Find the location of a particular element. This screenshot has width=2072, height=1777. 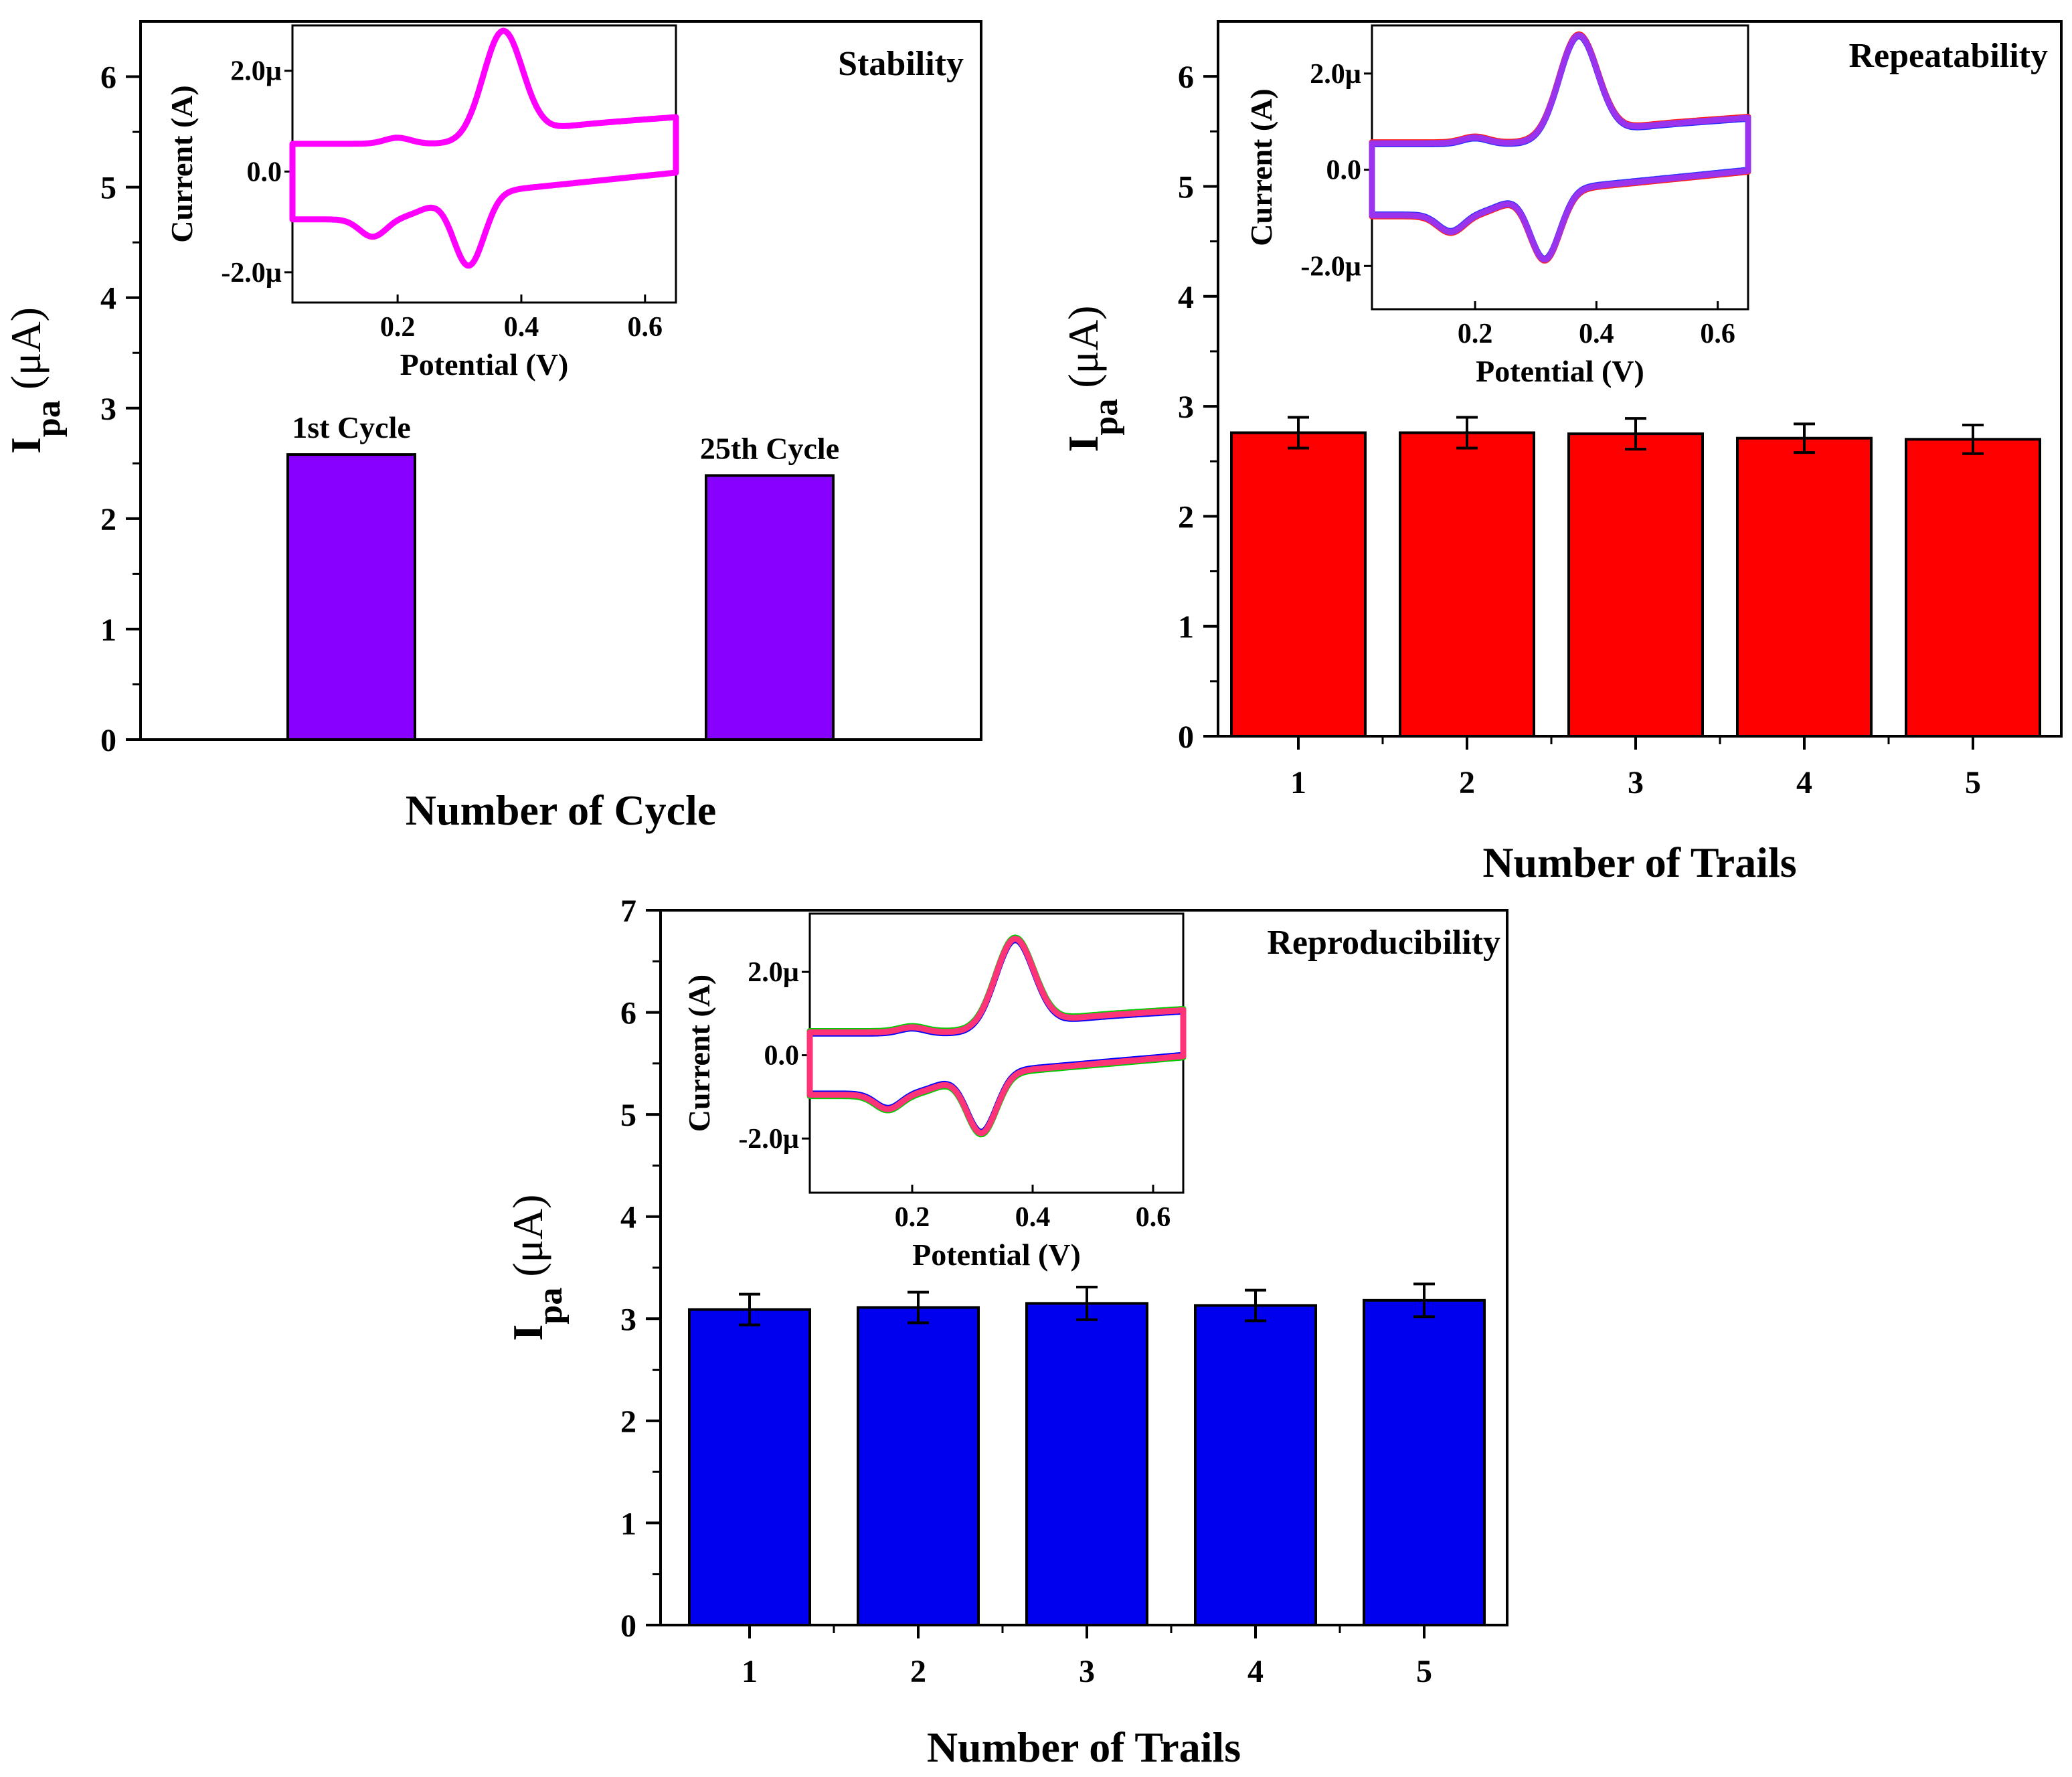

x-axis-title: Number of Cycle is located at coordinates (561, 810).